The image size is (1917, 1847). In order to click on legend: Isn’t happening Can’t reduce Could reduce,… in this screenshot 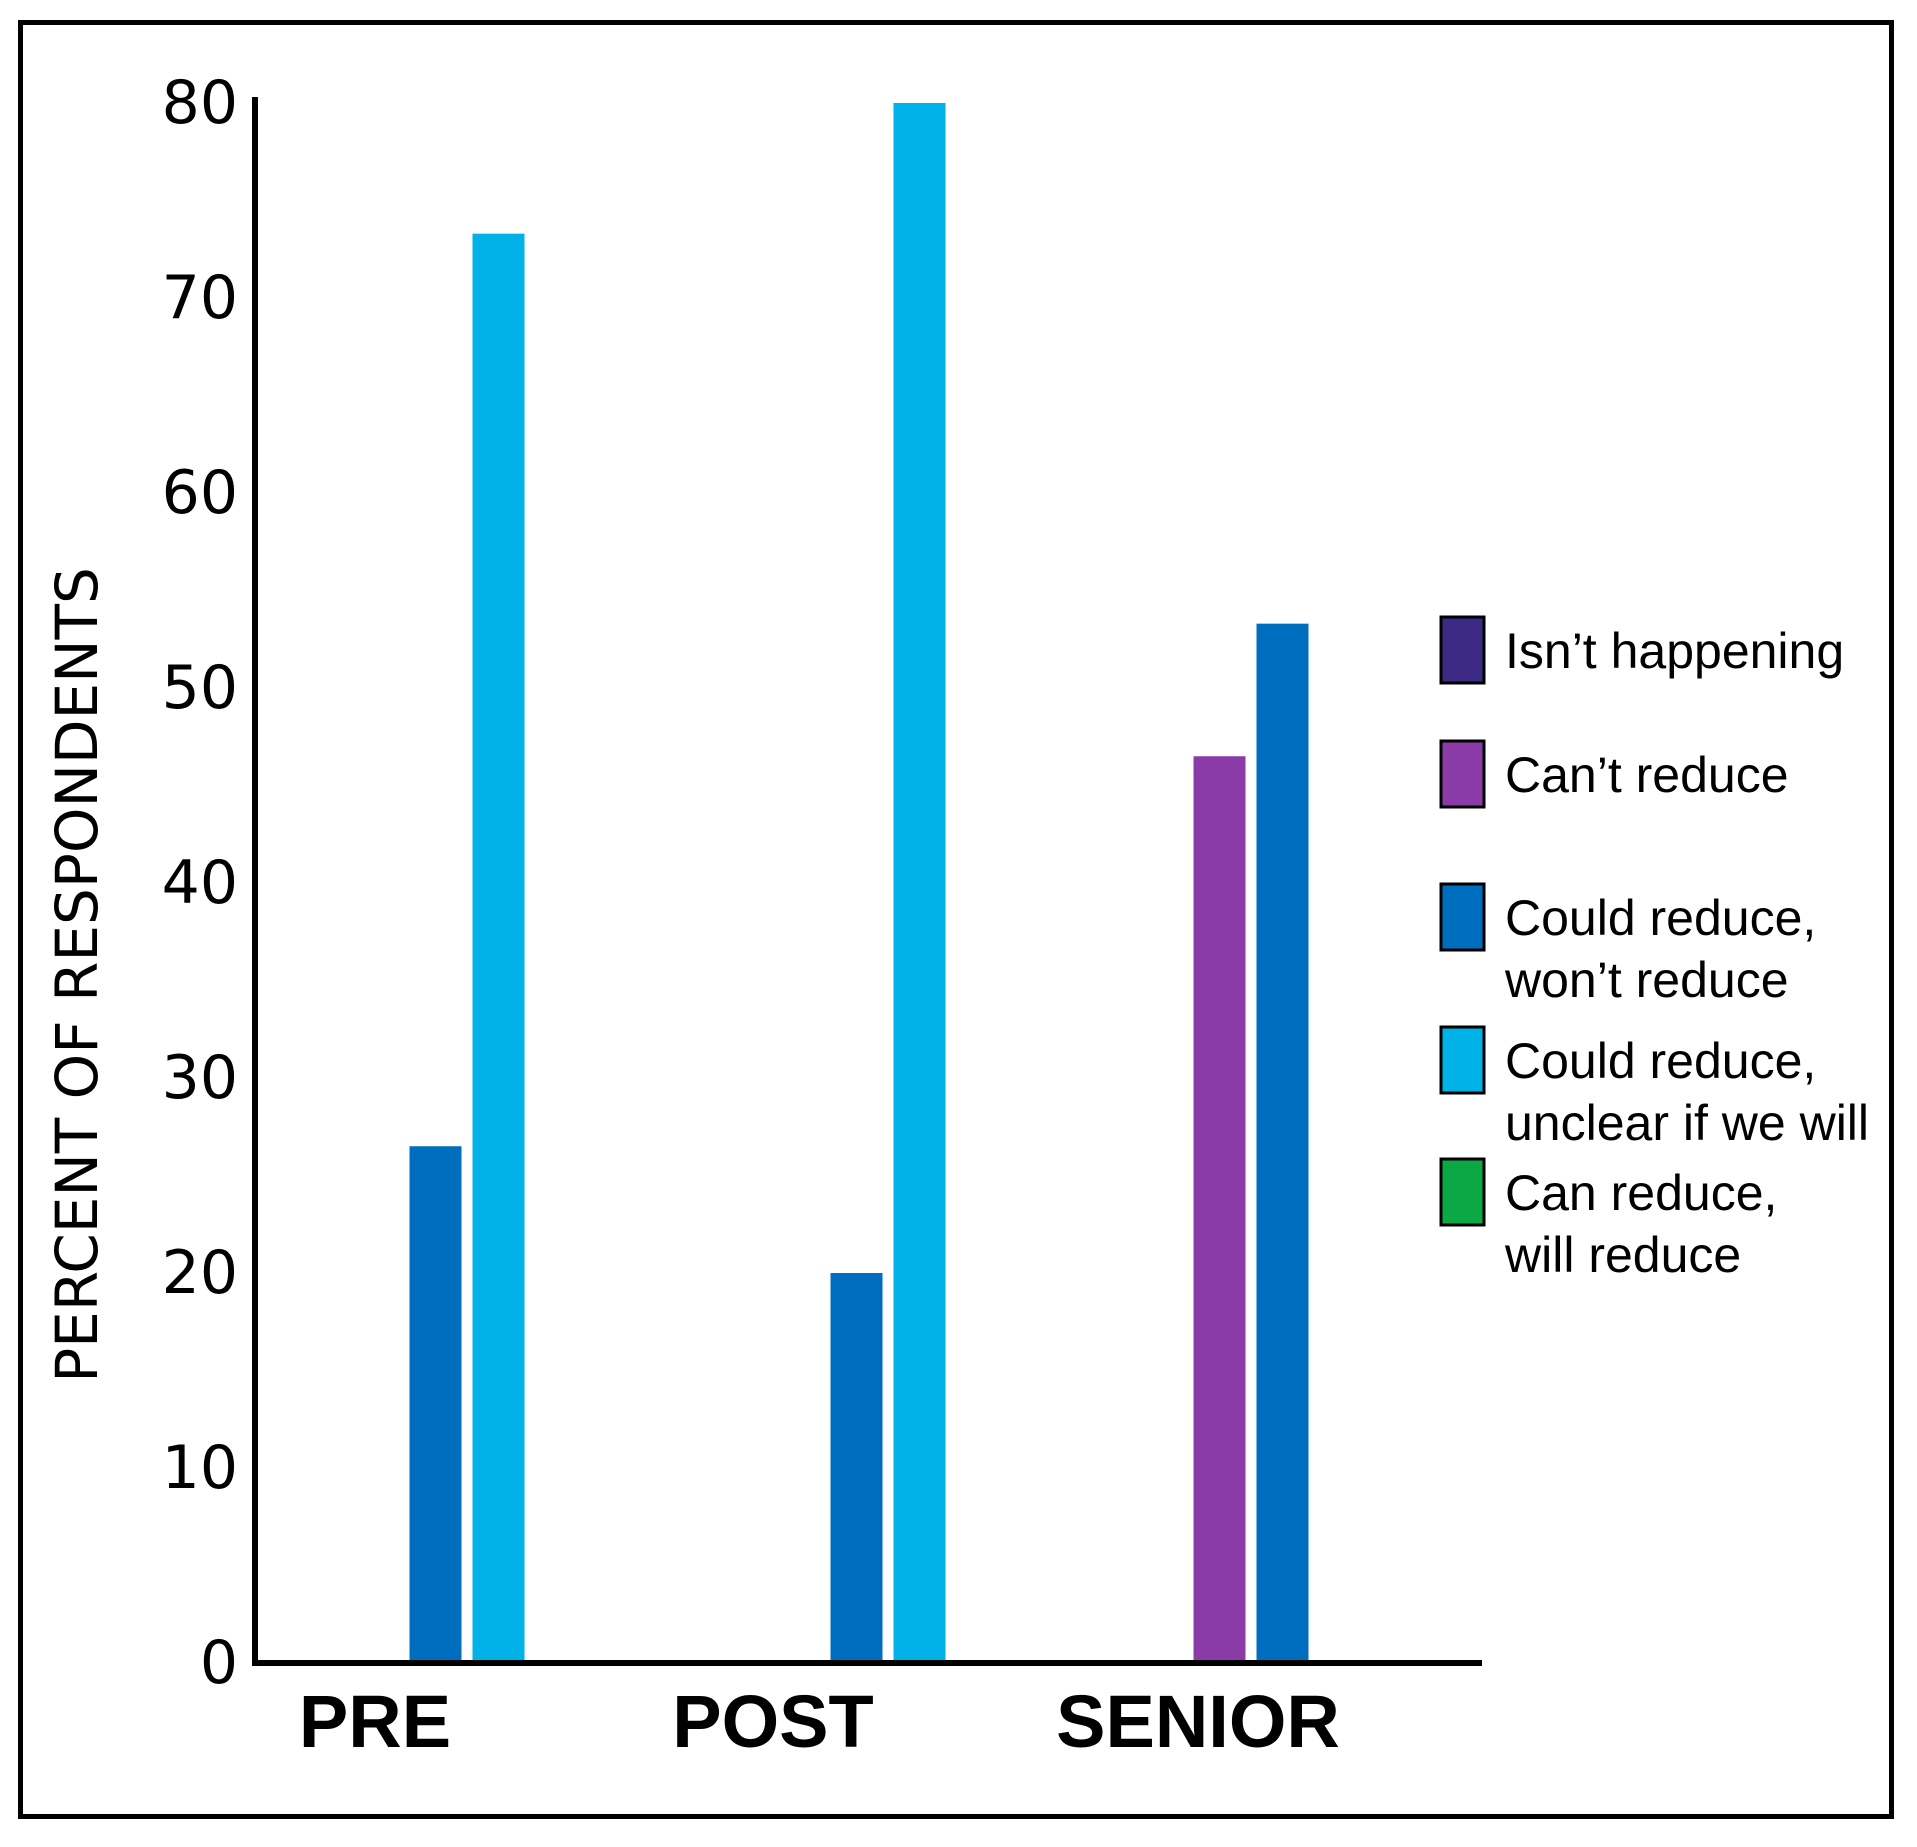, I will do `click(1654, 949)`.